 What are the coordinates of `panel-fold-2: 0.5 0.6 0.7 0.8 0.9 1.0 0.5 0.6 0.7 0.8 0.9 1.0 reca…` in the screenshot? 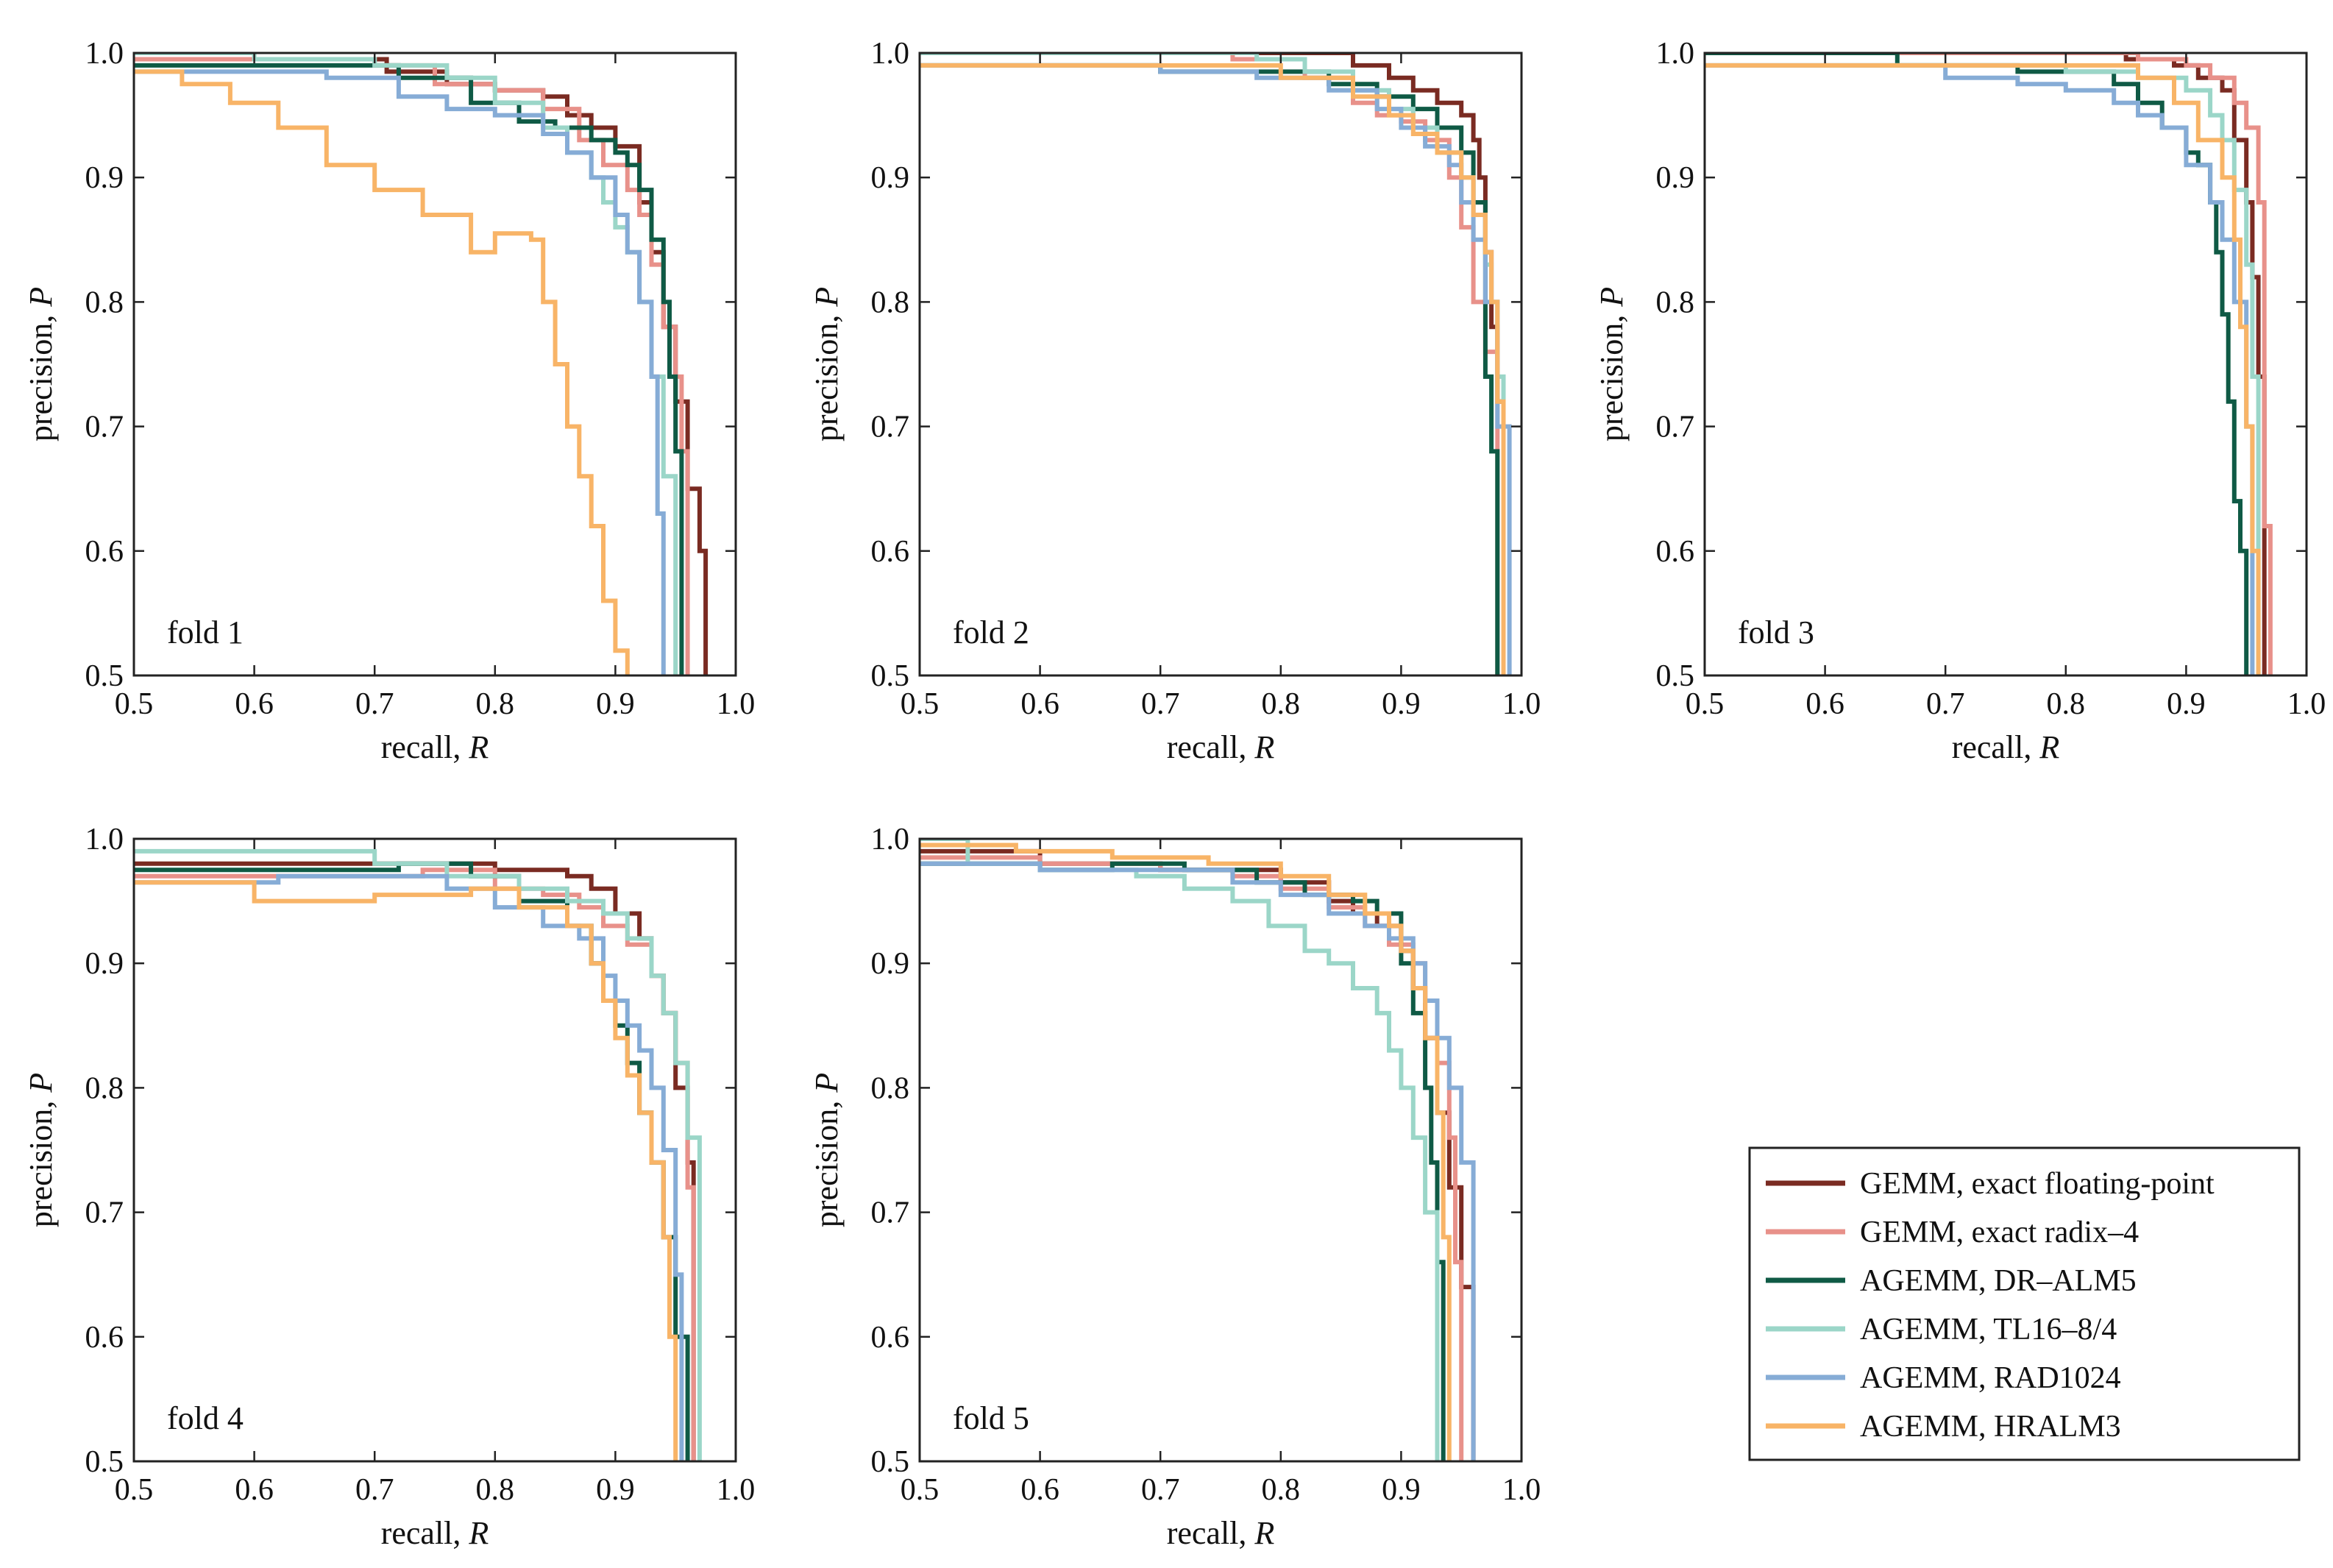 It's located at (1175, 401).